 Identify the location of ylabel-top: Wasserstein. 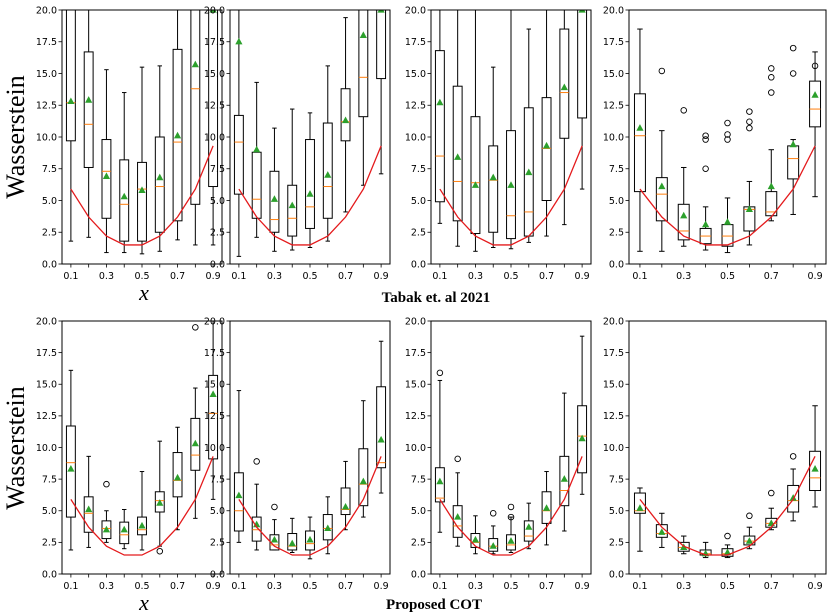
(15, 137).